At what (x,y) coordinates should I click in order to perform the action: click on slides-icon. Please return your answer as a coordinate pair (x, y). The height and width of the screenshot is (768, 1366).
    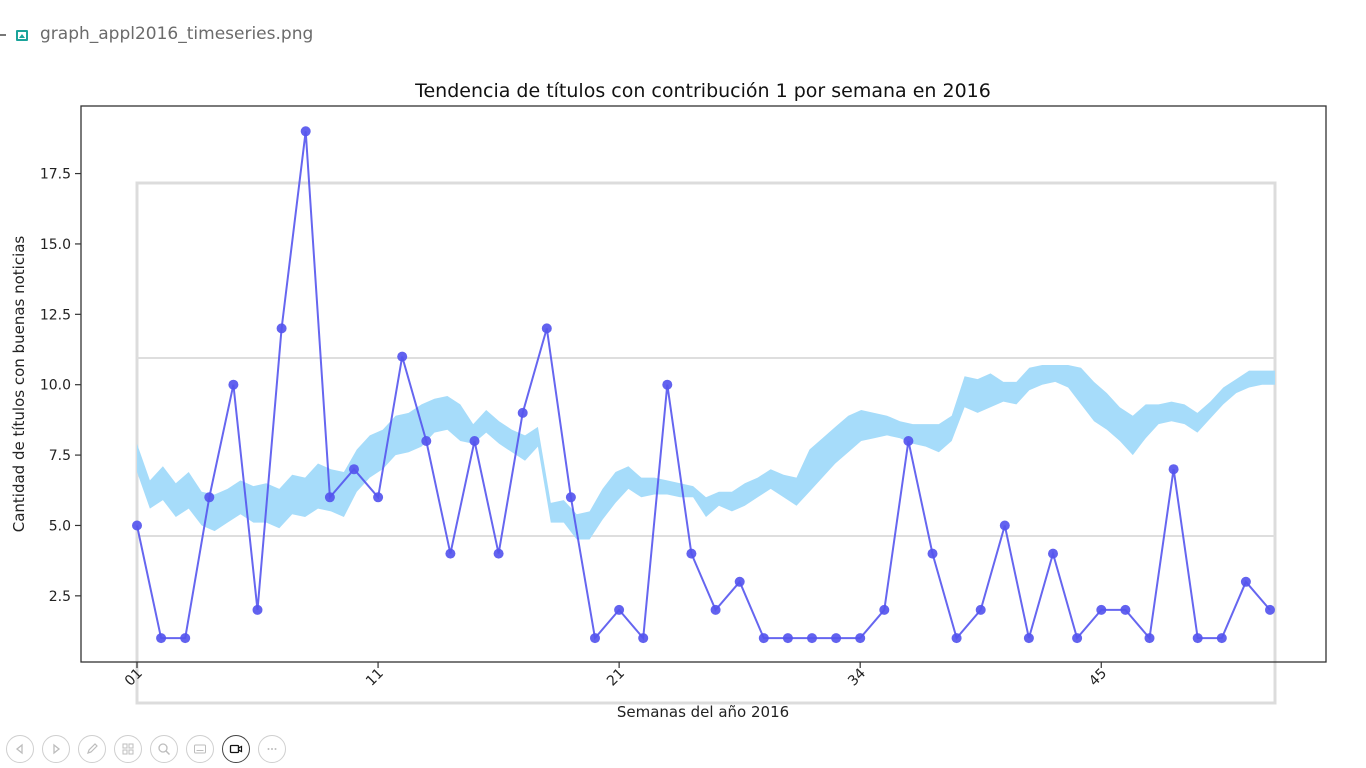
    Looking at the image, I should click on (128, 749).